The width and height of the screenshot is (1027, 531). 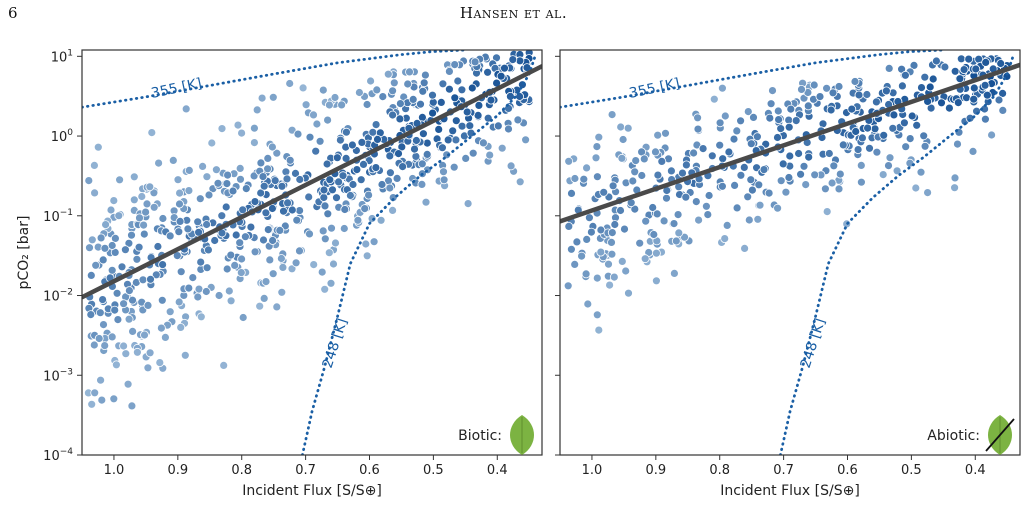 I want to click on condition-label: Abiotic:, so click(x=953, y=436).